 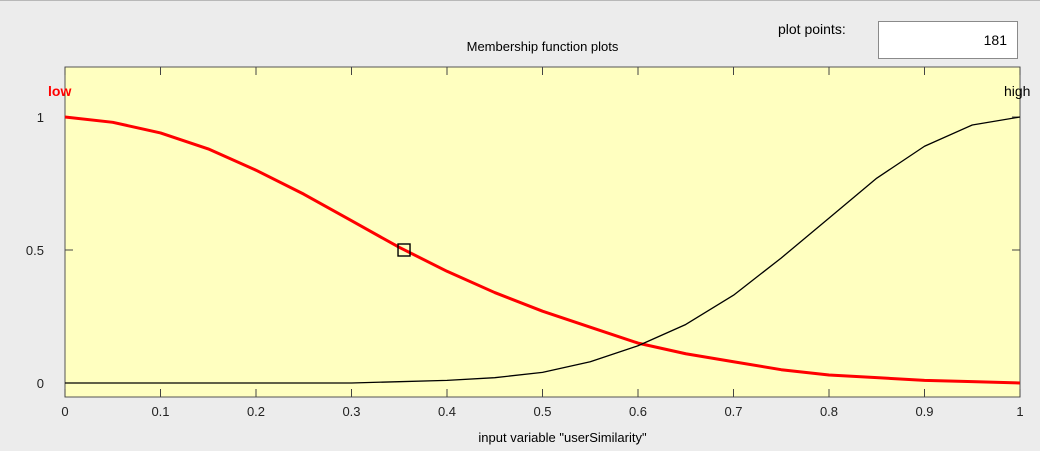 I want to click on selected-point-marker, so click(x=404, y=250).